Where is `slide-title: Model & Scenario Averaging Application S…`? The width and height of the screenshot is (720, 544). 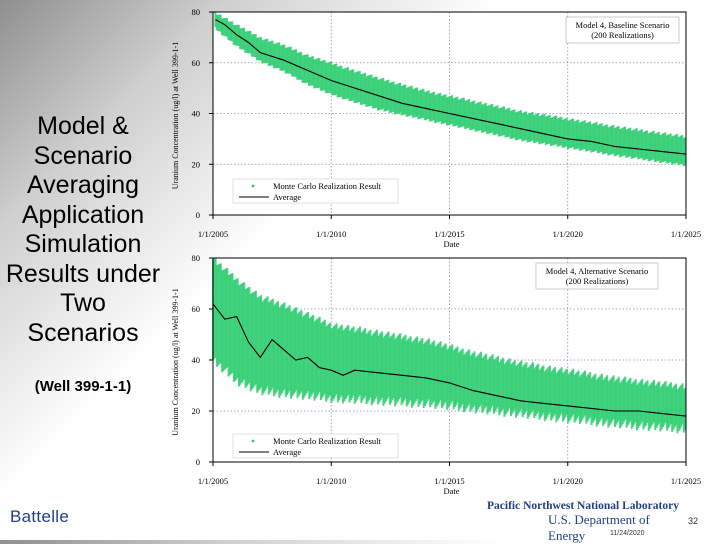
slide-title: Model & Scenario Averaging Application S… is located at coordinates (83, 229).